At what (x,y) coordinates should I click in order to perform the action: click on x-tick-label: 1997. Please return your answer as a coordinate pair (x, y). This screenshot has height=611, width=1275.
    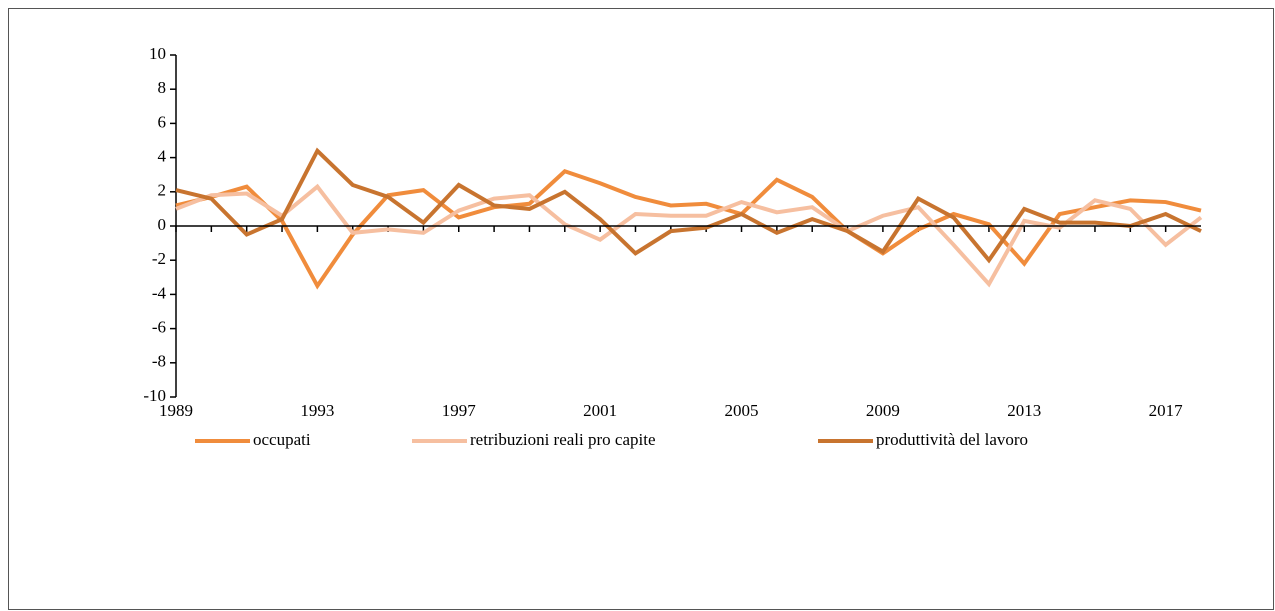
    Looking at the image, I should click on (459, 410).